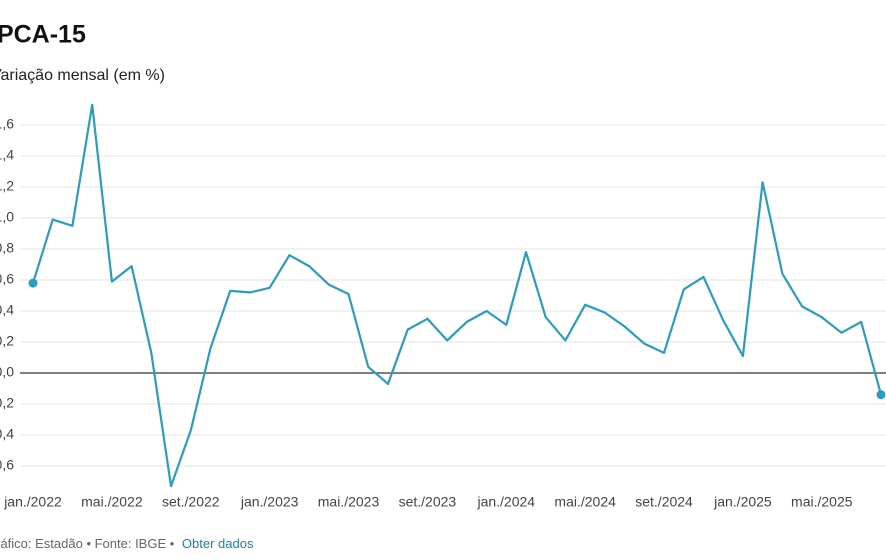 This screenshot has width=886, height=560. Describe the element at coordinates (664, 502) in the screenshot. I see `x-tick-label: set./2024` at that location.